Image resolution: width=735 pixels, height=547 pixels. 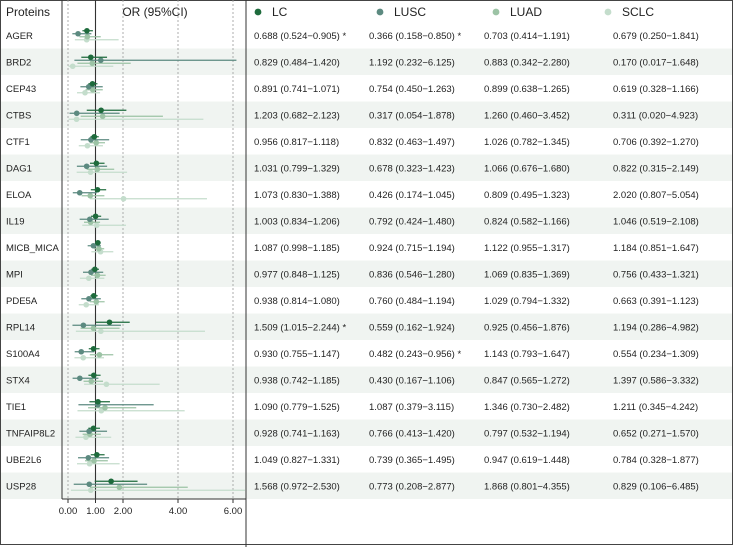 I want to click on legend-label-sclc: SCLC, so click(x=638, y=12).